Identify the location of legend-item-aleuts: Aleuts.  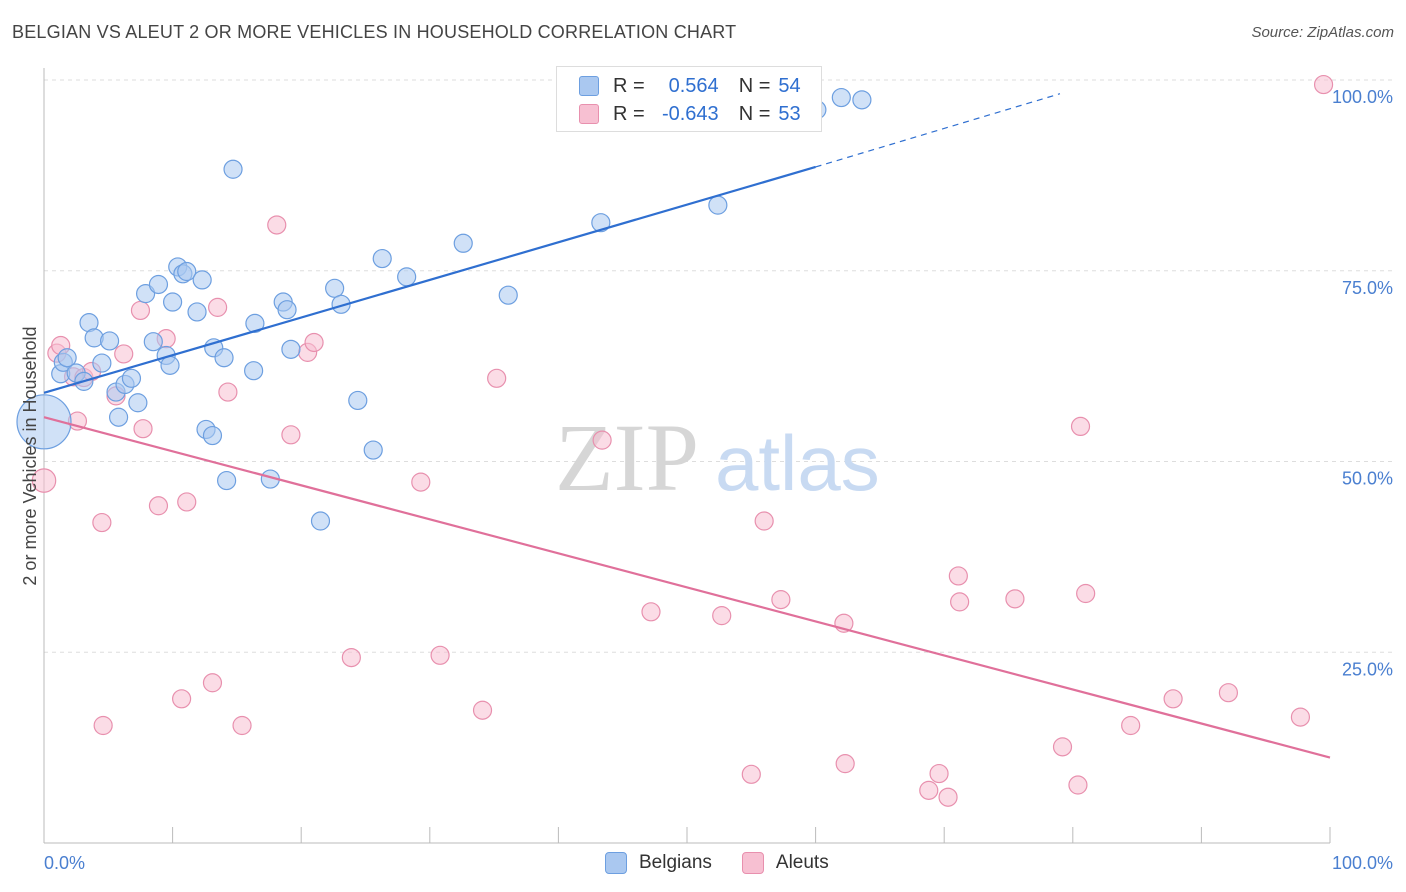
(785, 863).